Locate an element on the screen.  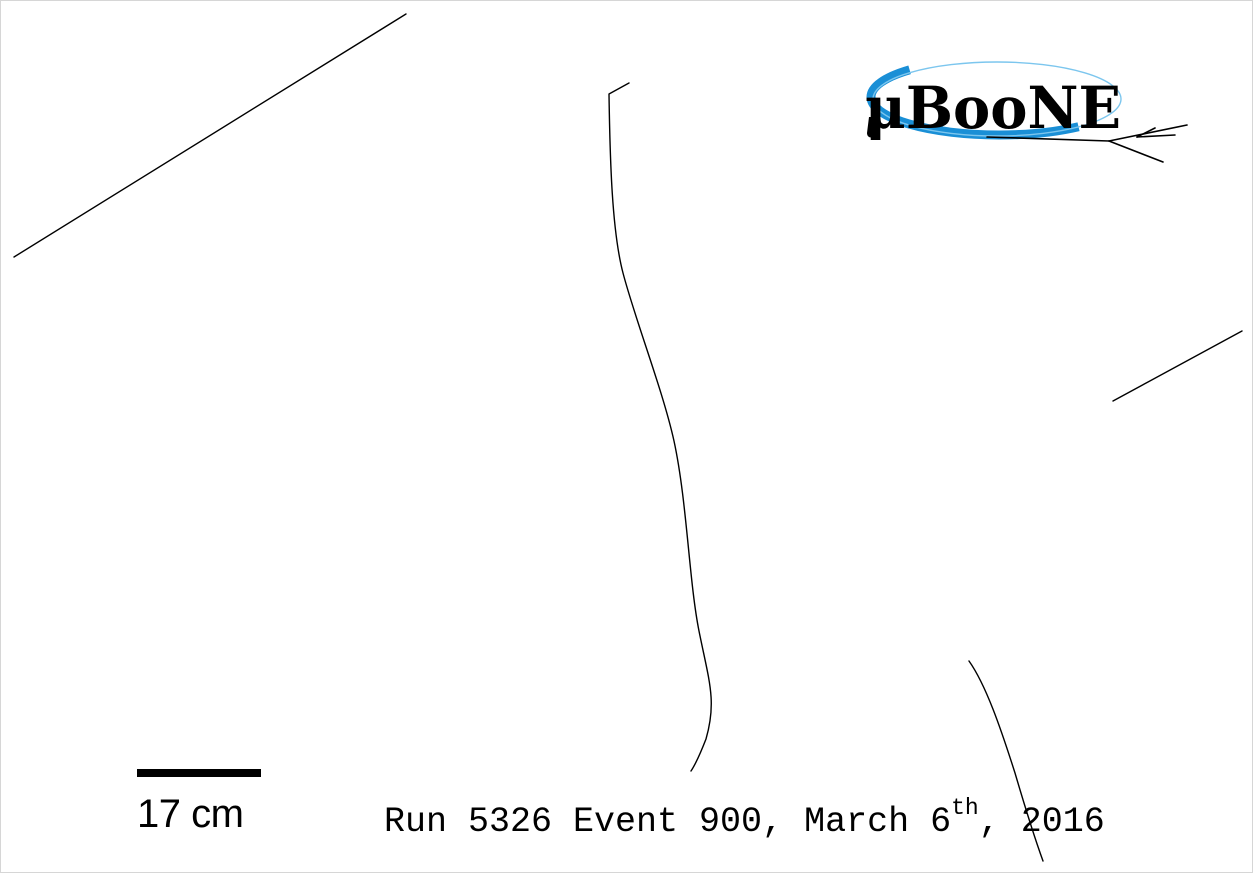
scale-bar is located at coordinates (199, 773).